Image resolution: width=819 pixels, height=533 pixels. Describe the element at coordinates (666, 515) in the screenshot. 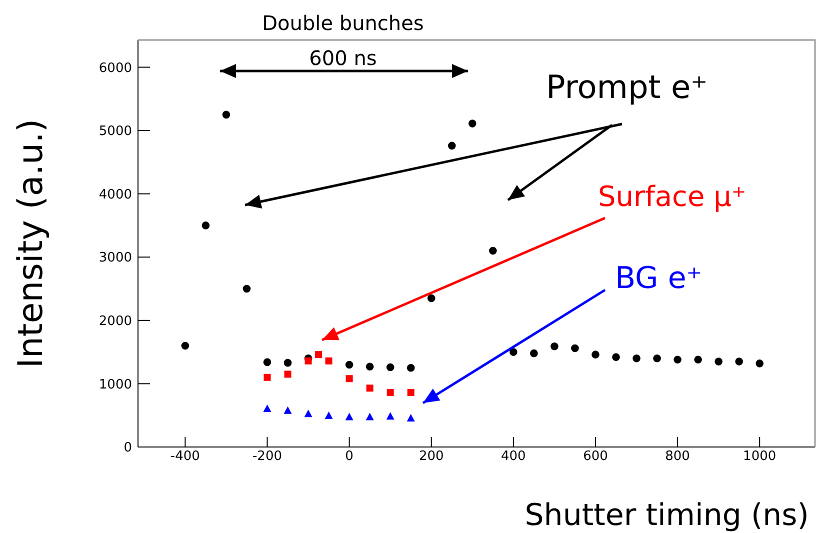

I see `x-axis-title: Shutter timing (ns)` at that location.